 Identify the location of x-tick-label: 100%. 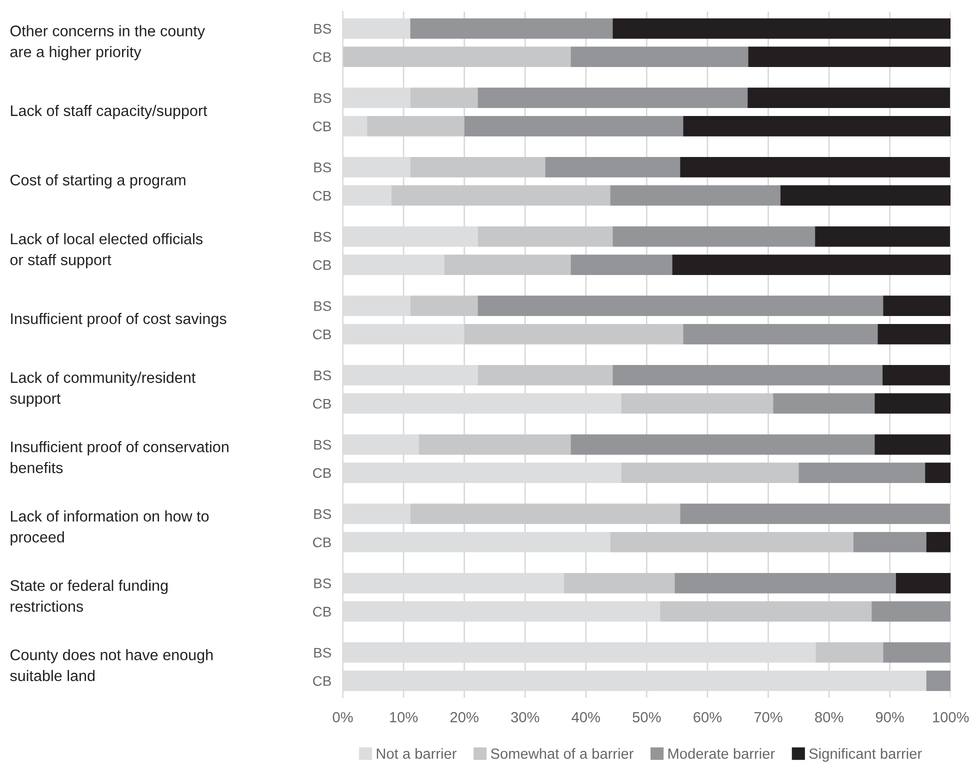
(951, 717).